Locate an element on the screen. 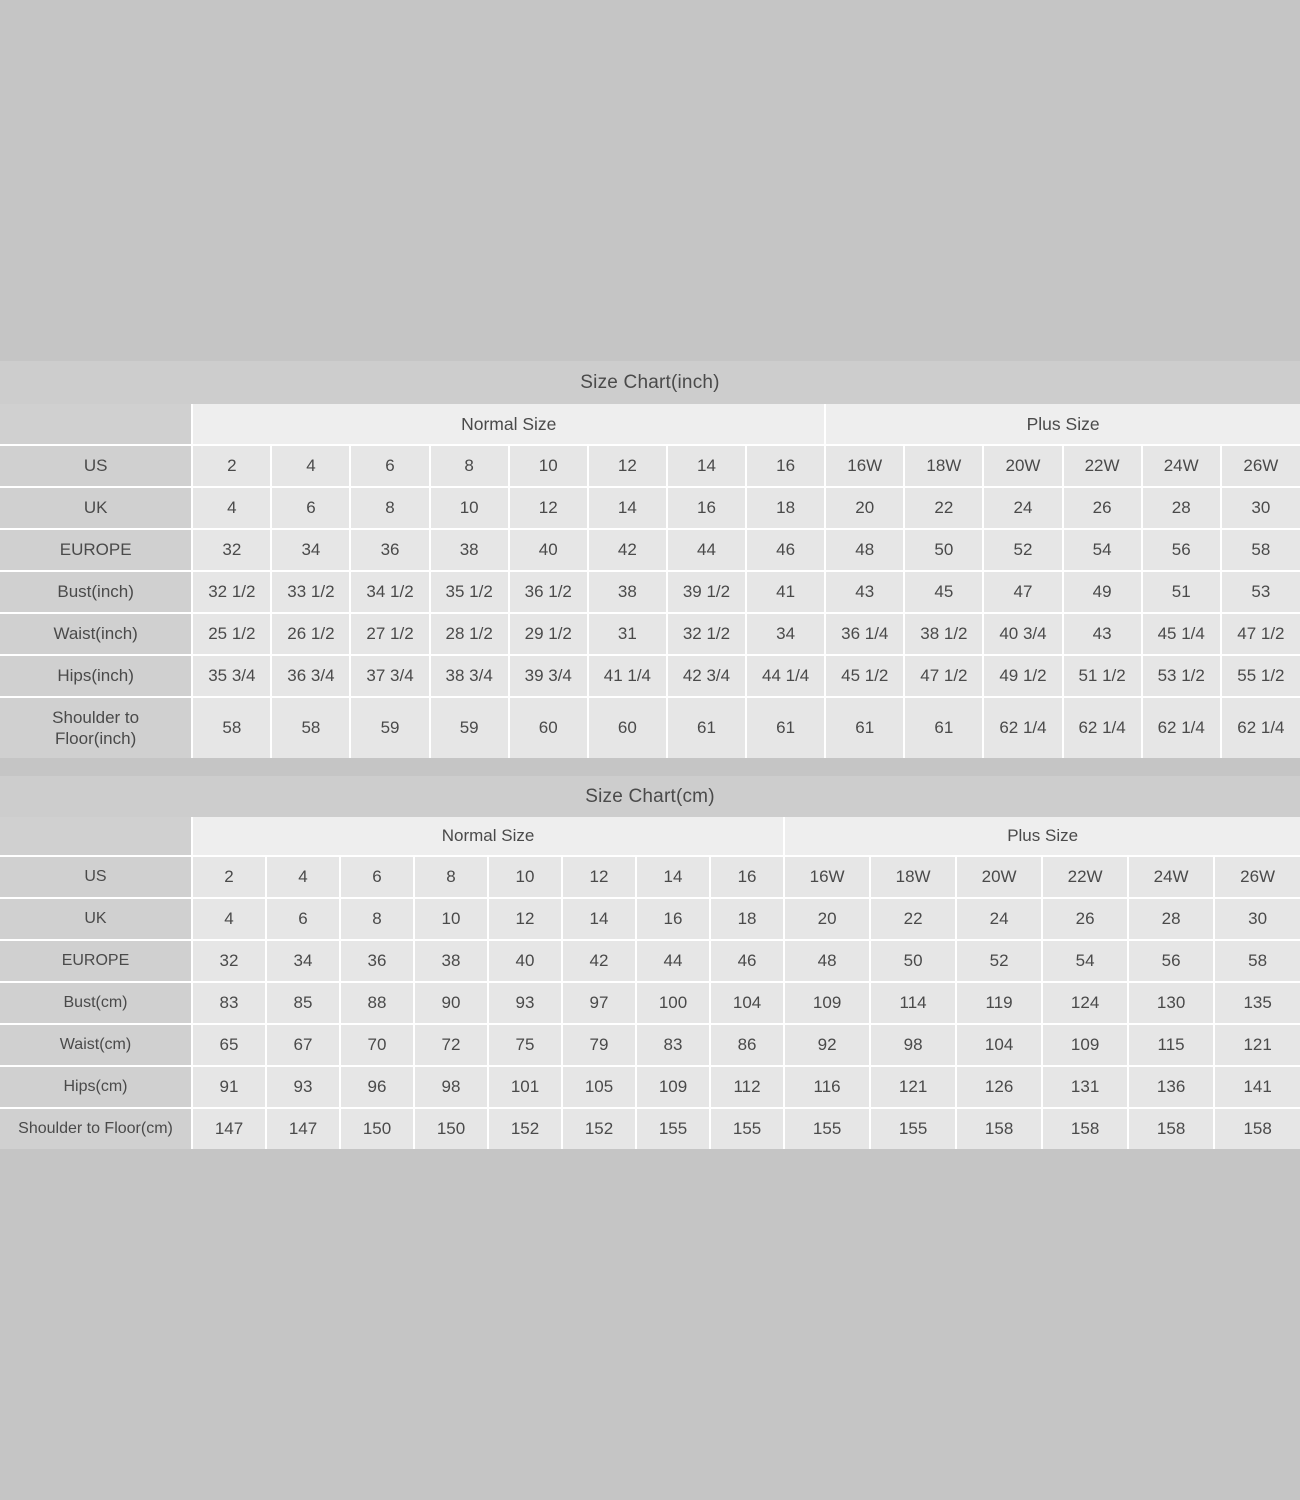 The height and width of the screenshot is (1500, 1300). cell: 33 1/2 is located at coordinates (311, 592).